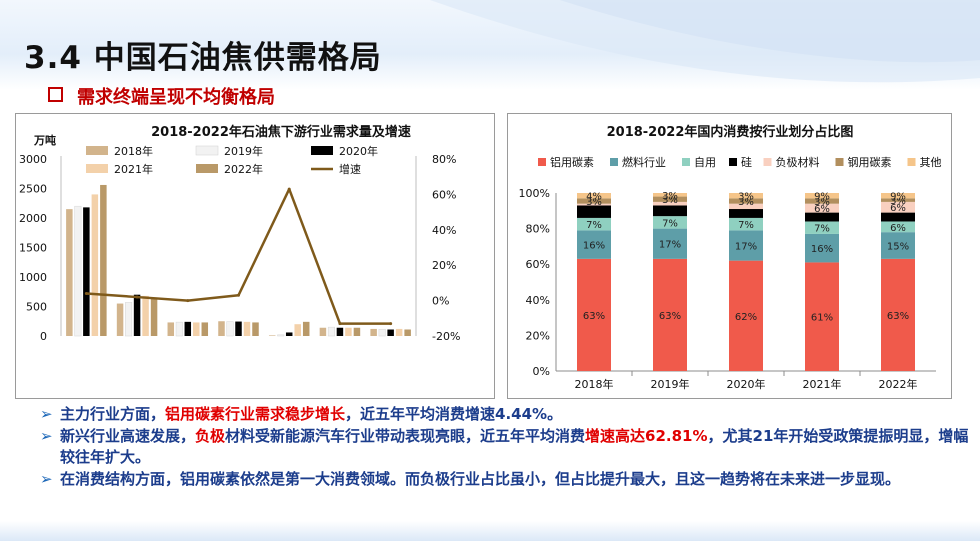  What do you see at coordinates (33, 189) in the screenshot?
I see `y-tick-label: 2500` at bounding box center [33, 189].